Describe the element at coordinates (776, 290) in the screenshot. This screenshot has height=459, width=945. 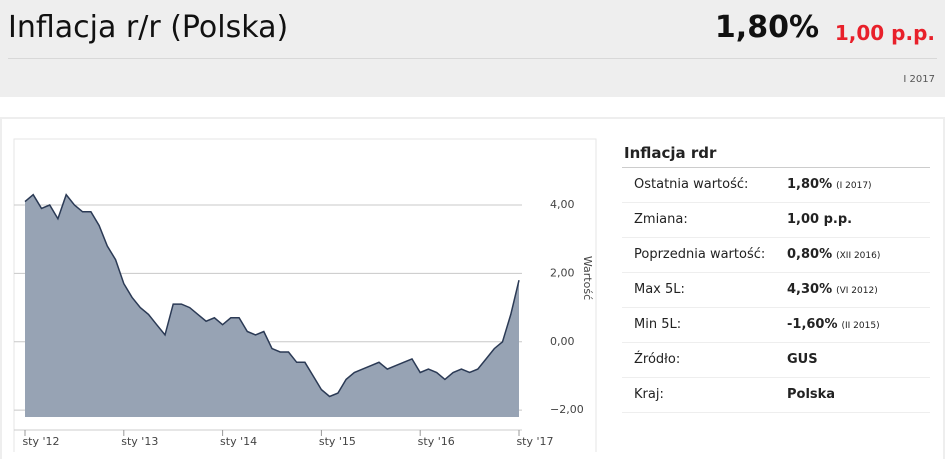
I see `table-row: Max 5L: 4,30% (VI 2012)` at that location.